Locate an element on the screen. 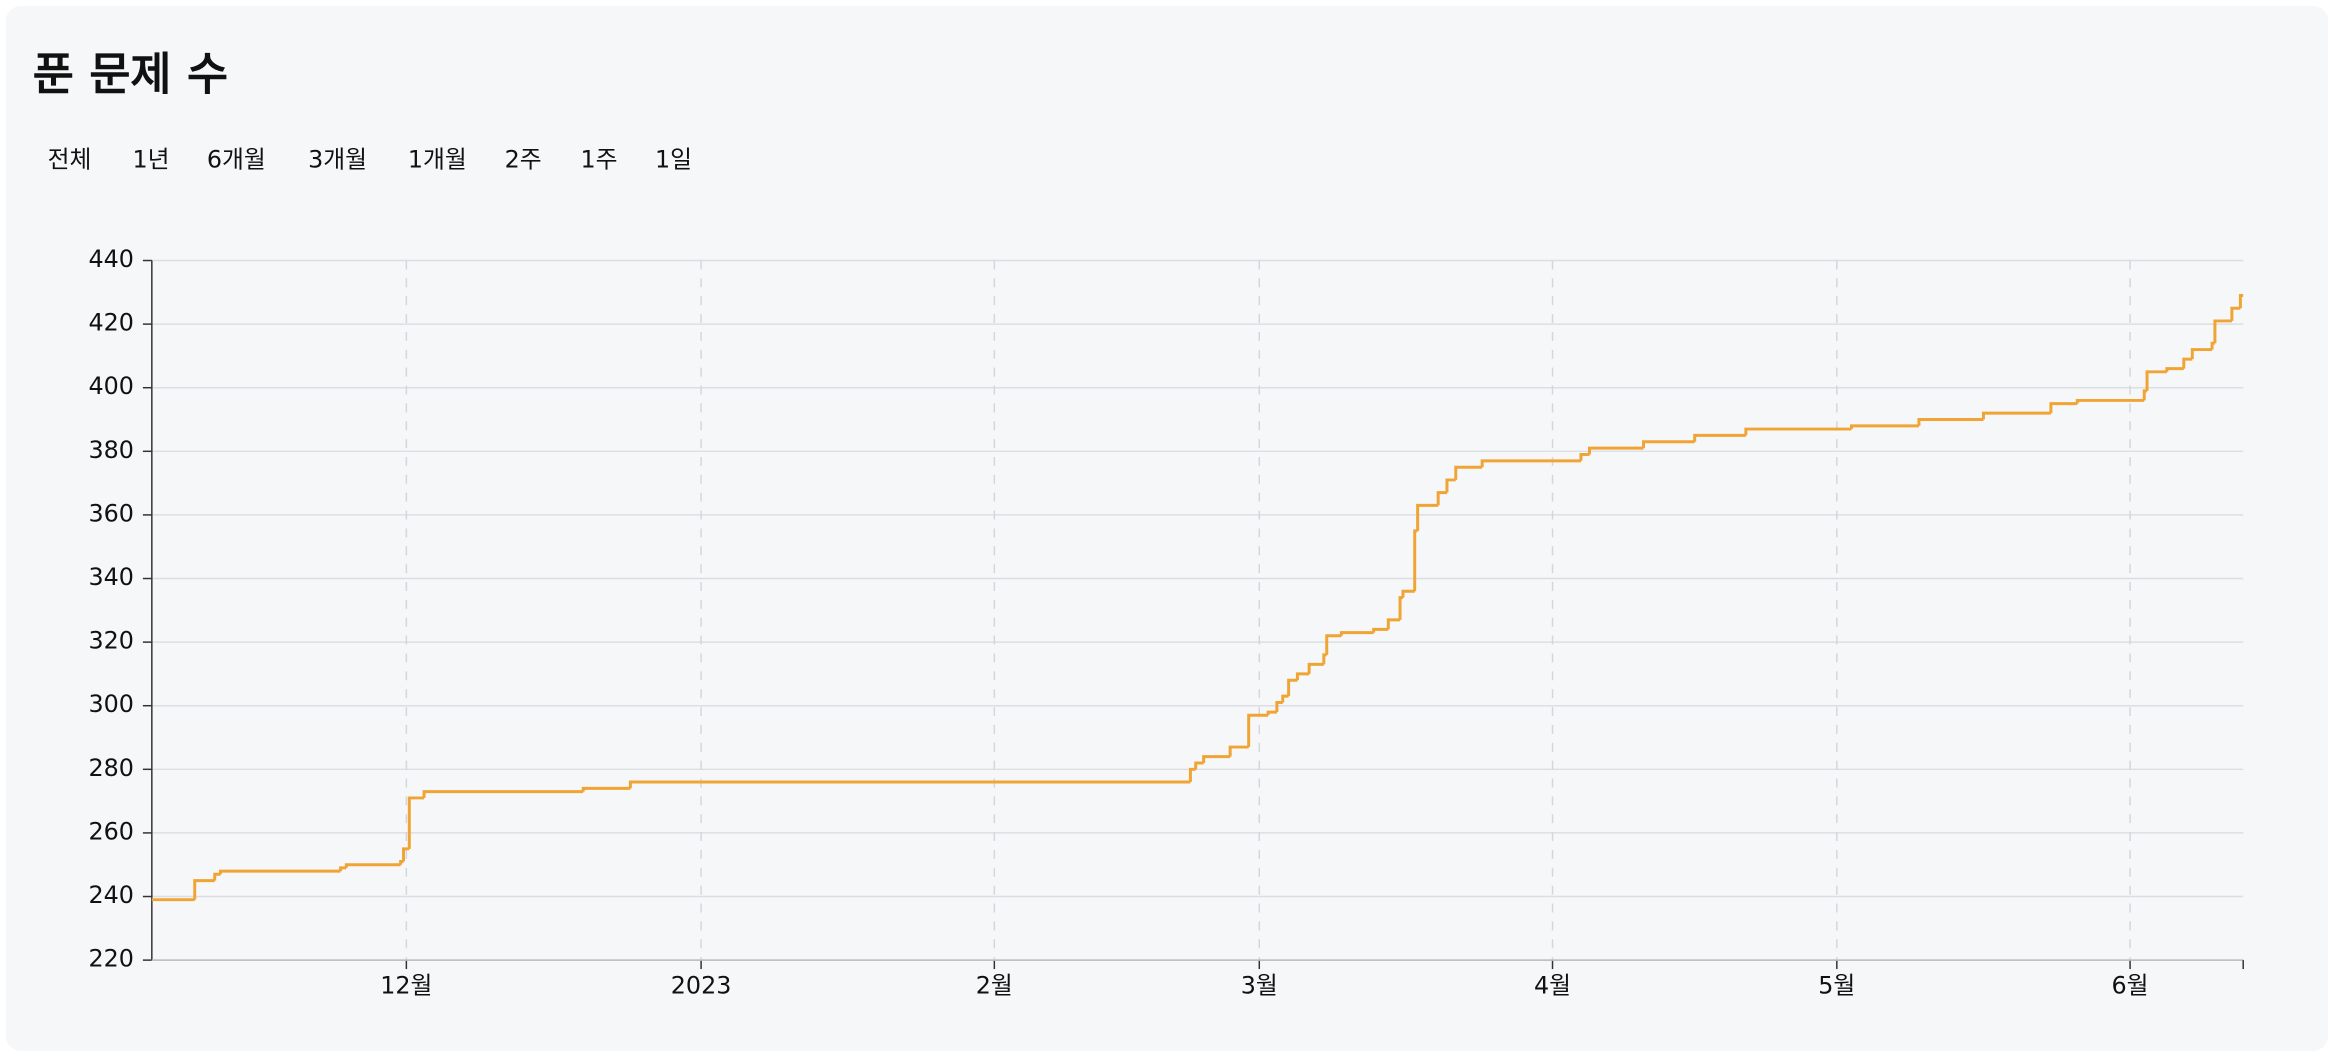 The image size is (2334, 1056). y-tick-label: 280 is located at coordinates (111, 768).